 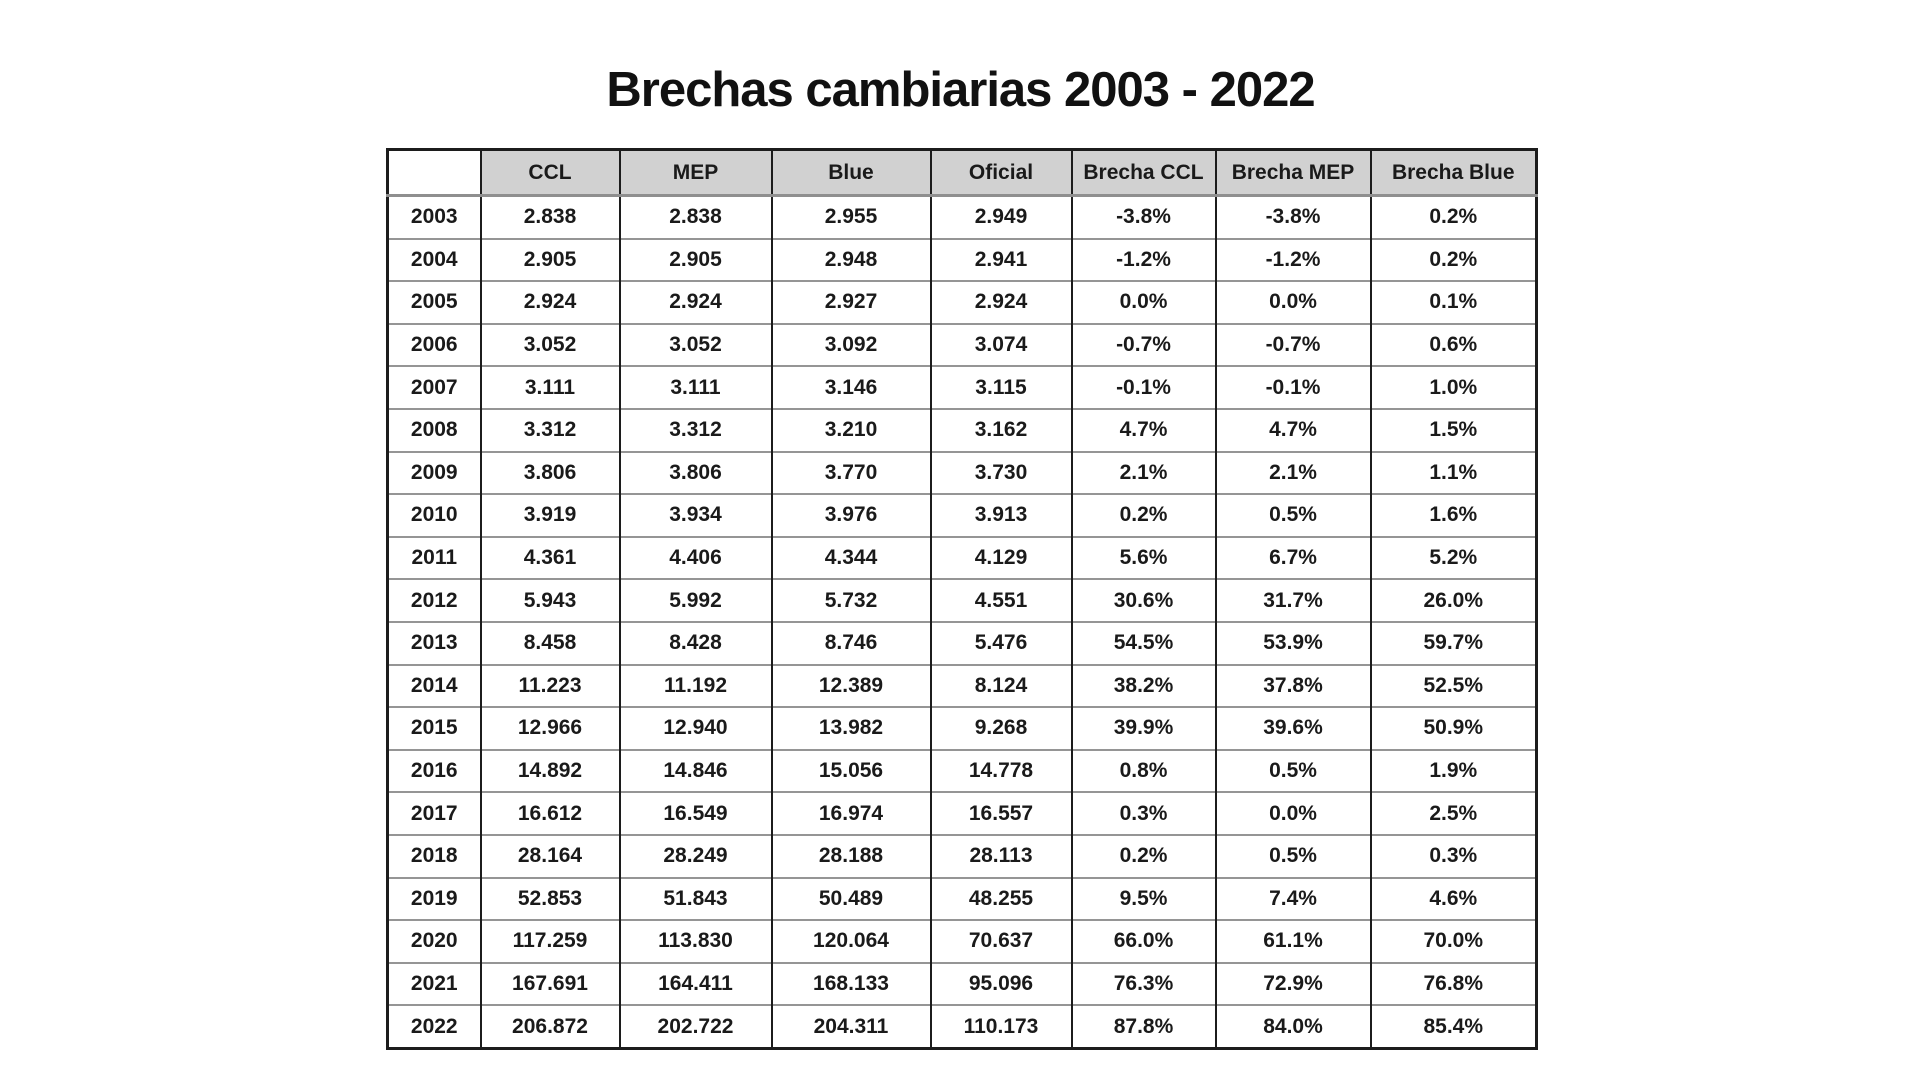 What do you see at coordinates (1292, 1026) in the screenshot?
I see `value-cell: 84.0%` at bounding box center [1292, 1026].